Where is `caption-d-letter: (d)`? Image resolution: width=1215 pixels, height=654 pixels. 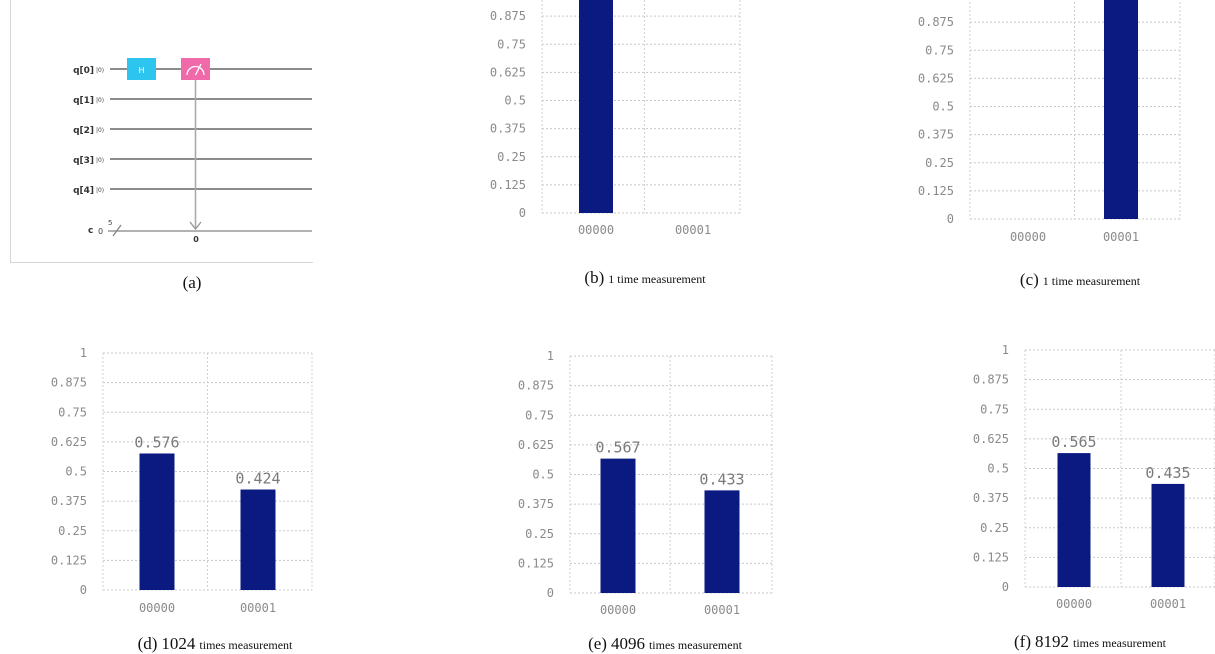 caption-d-letter: (d) is located at coordinates (147, 643).